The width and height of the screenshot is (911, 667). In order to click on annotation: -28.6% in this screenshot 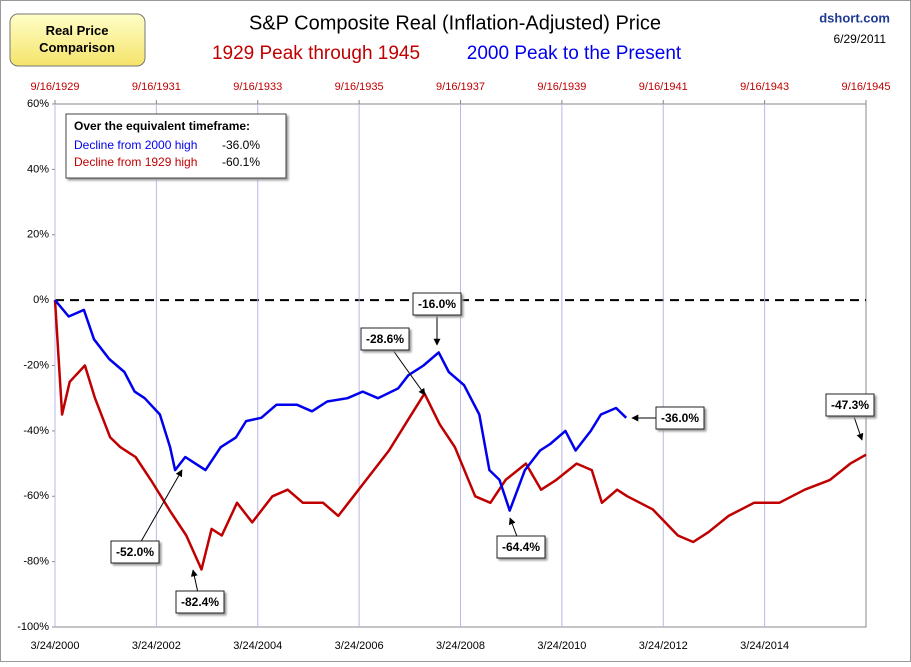, I will do `click(385, 339)`.